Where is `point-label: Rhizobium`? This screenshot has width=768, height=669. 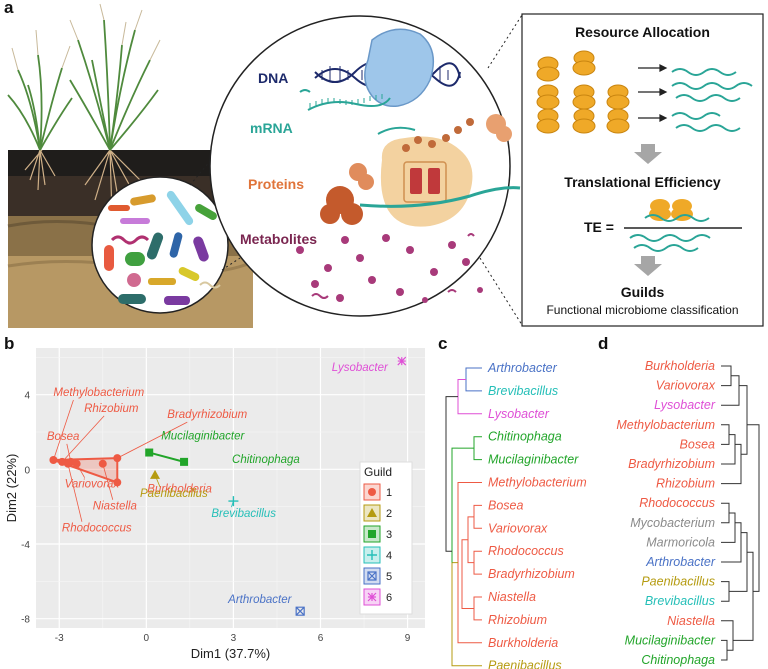 point-label: Rhizobium is located at coordinates (111, 409).